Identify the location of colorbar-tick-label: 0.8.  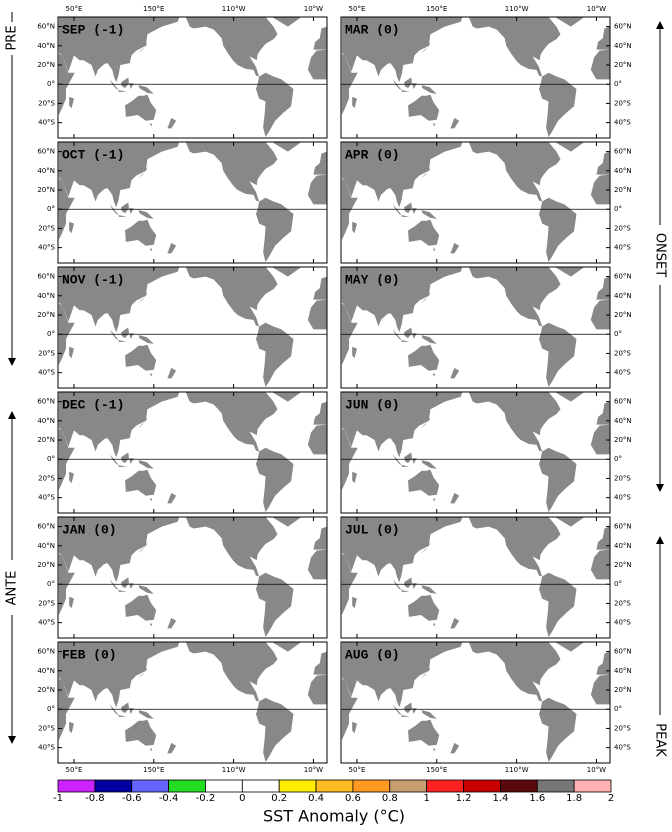
(390, 798).